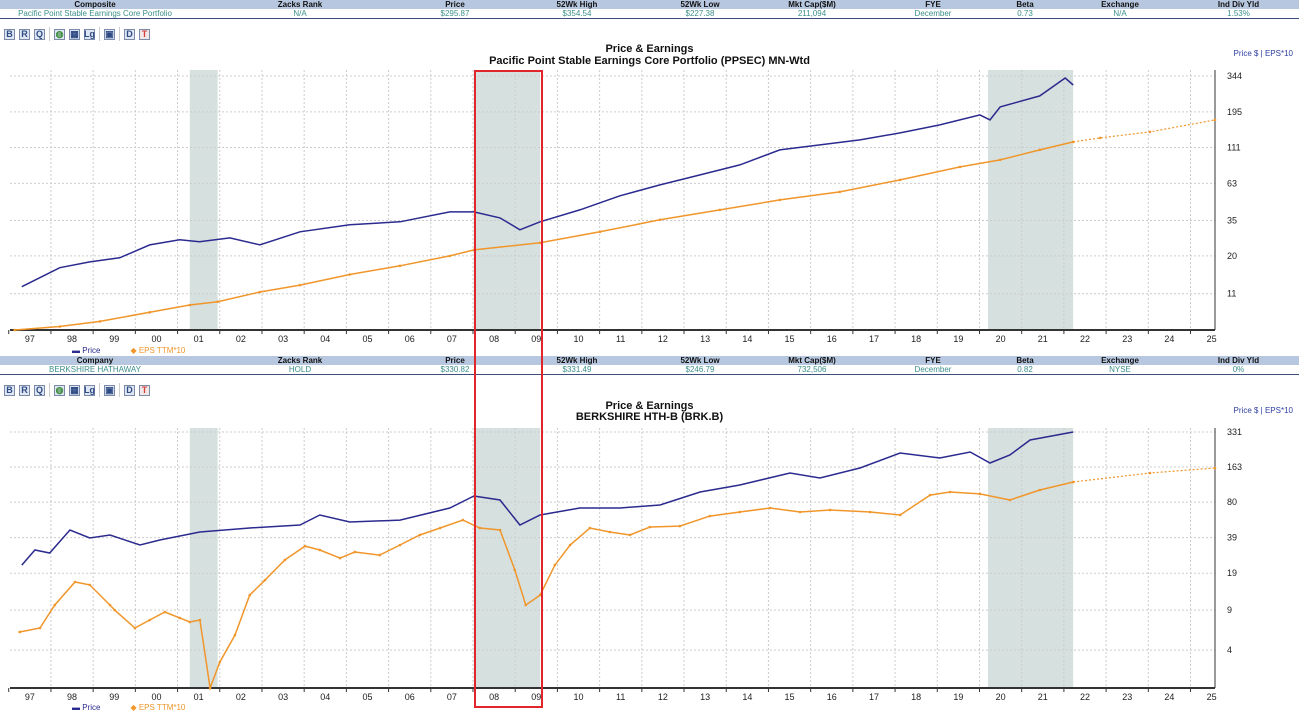 This screenshot has width=1299, height=712. I want to click on y-tick-label: 20, so click(1232, 256).